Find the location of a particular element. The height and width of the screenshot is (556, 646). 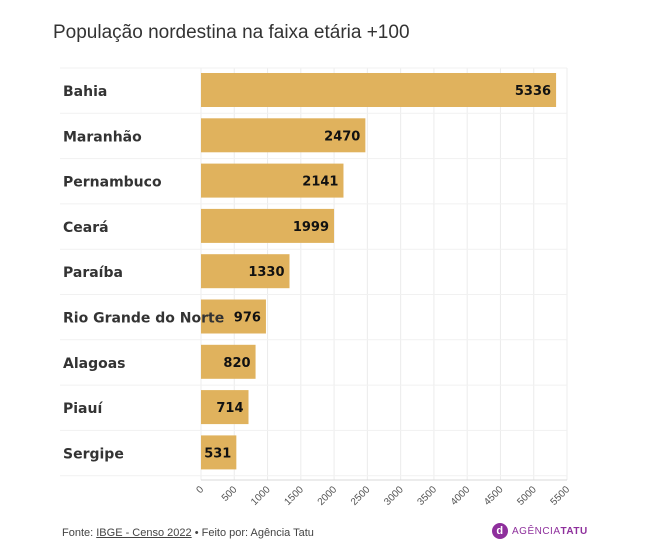

tick-label: 5000 is located at coordinates (527, 496).